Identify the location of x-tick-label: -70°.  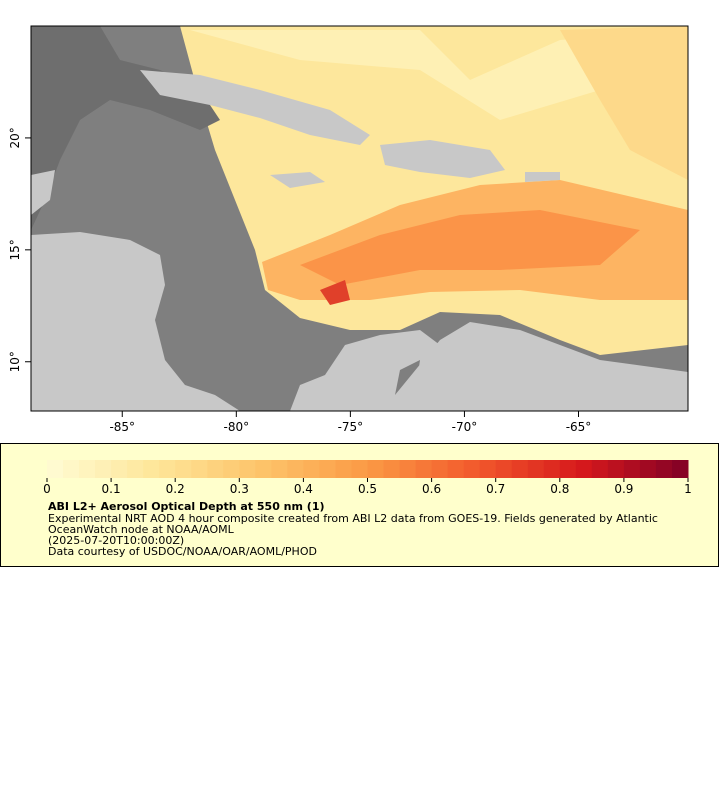
(465, 427).